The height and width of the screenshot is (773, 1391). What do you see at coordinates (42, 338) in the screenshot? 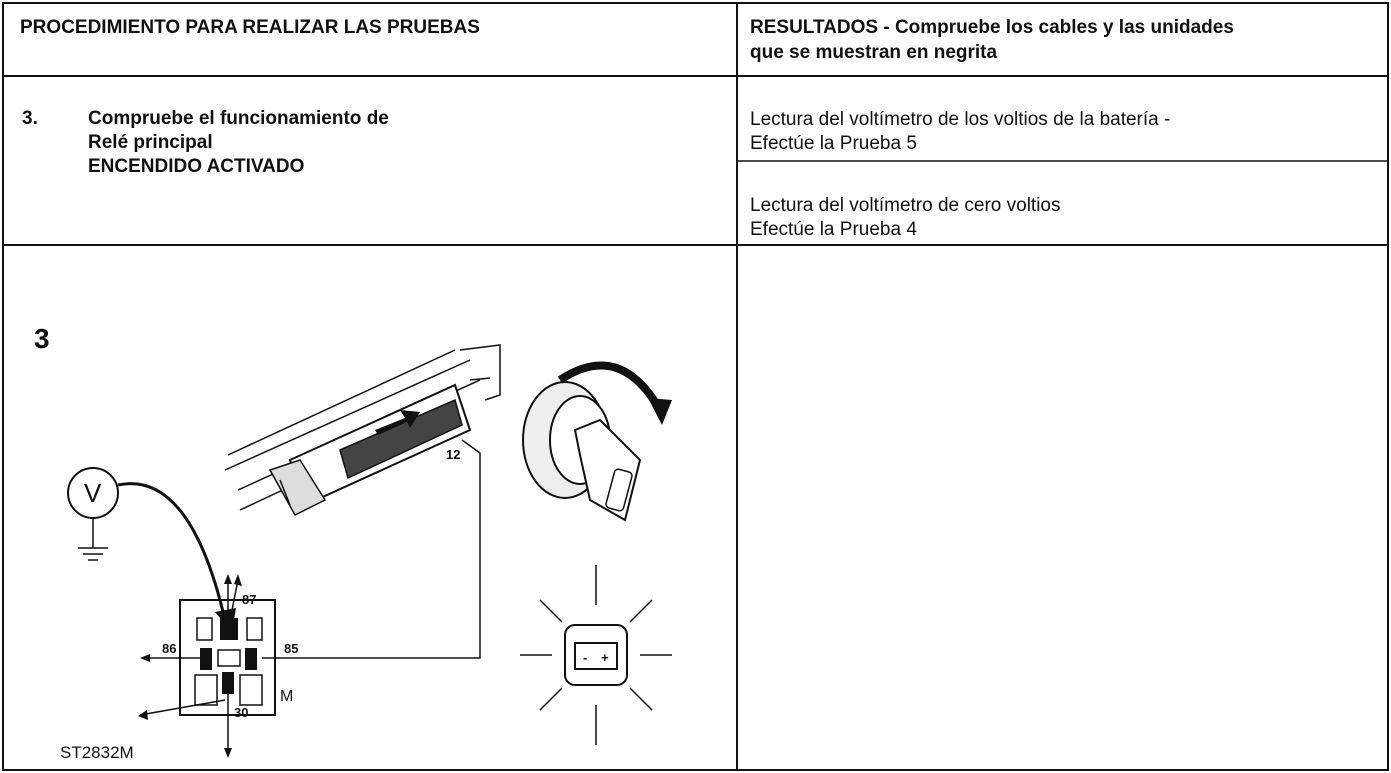
I see `figure-number: 3` at bounding box center [42, 338].